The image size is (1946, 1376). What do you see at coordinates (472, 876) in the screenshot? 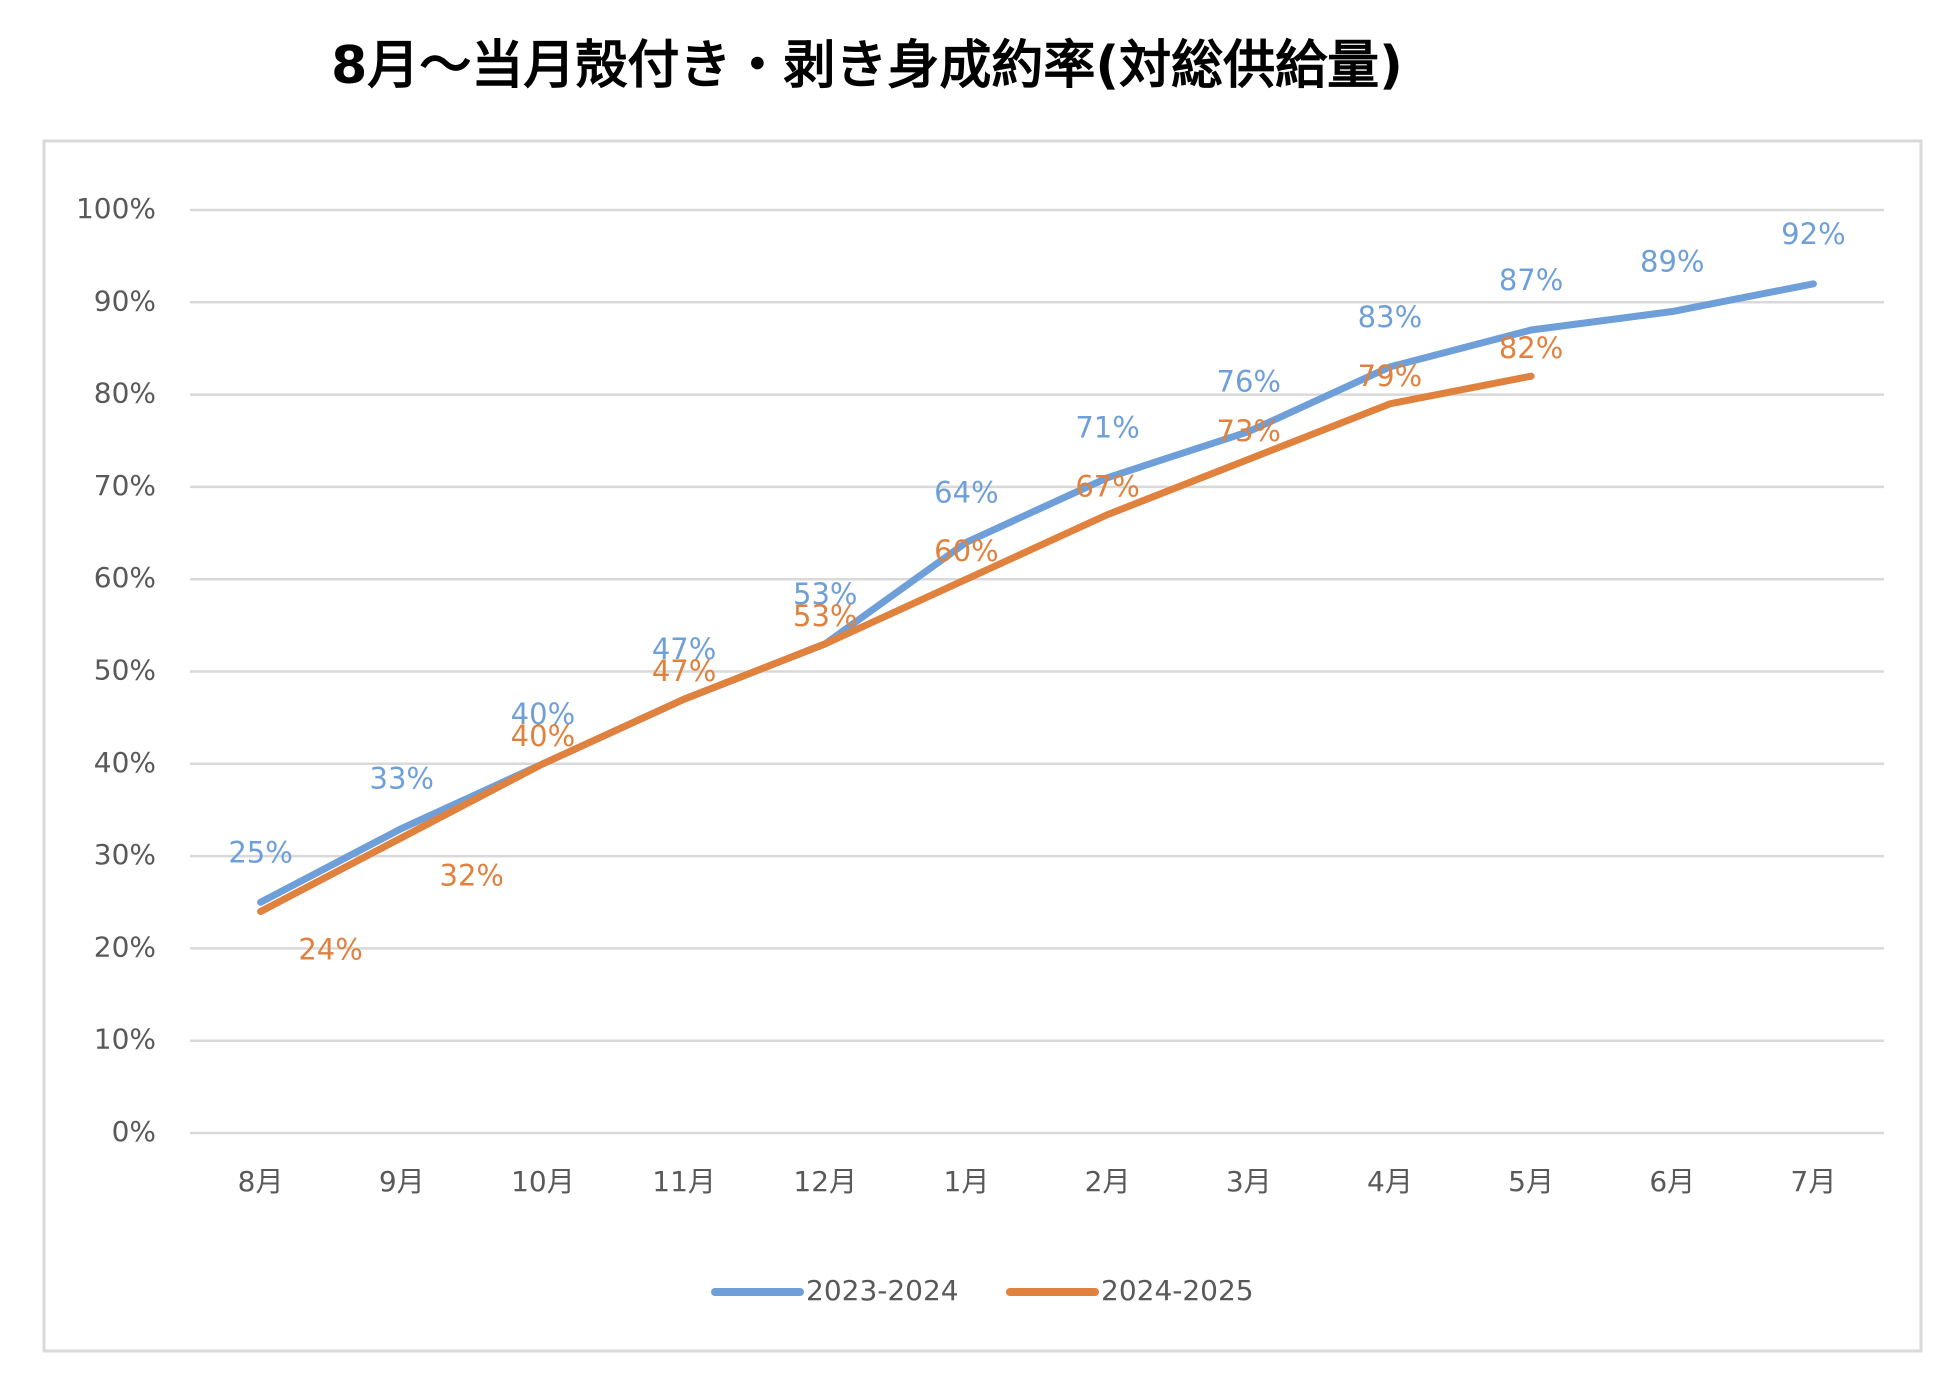
I see `data-label: 32%` at bounding box center [472, 876].